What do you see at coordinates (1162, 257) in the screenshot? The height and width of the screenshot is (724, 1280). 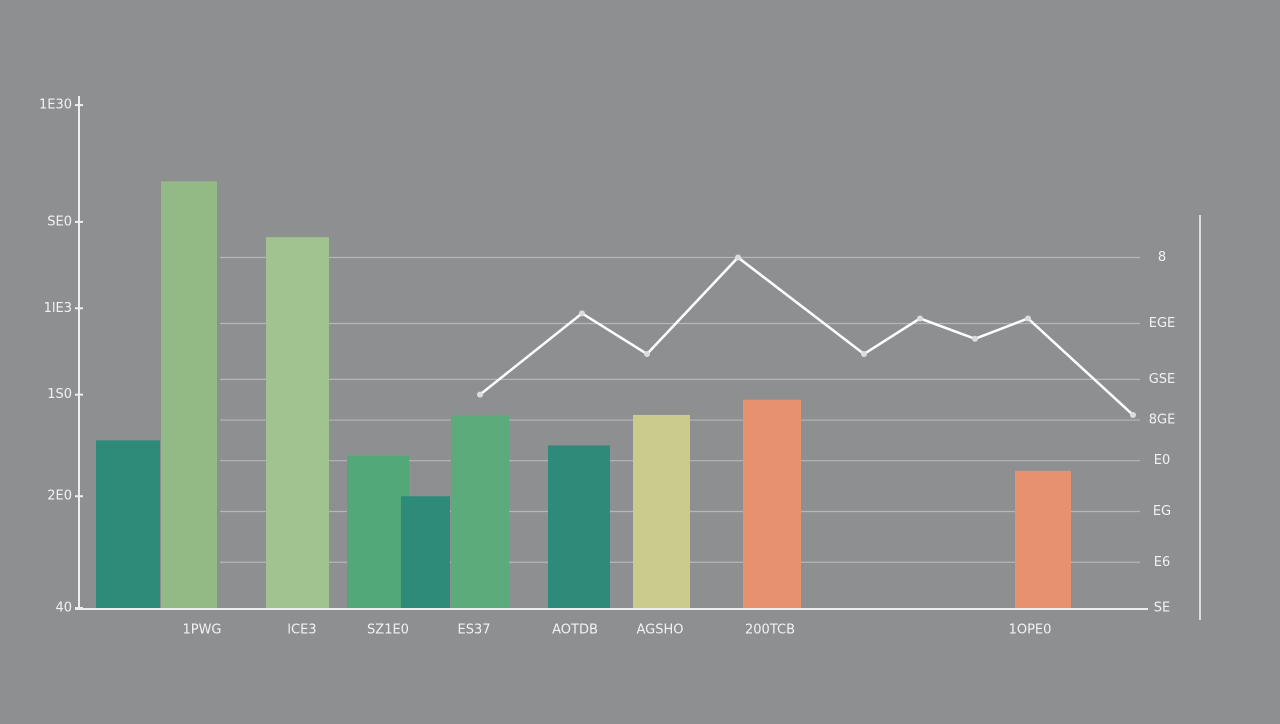 I see `y2-tick-label: 8` at bounding box center [1162, 257].